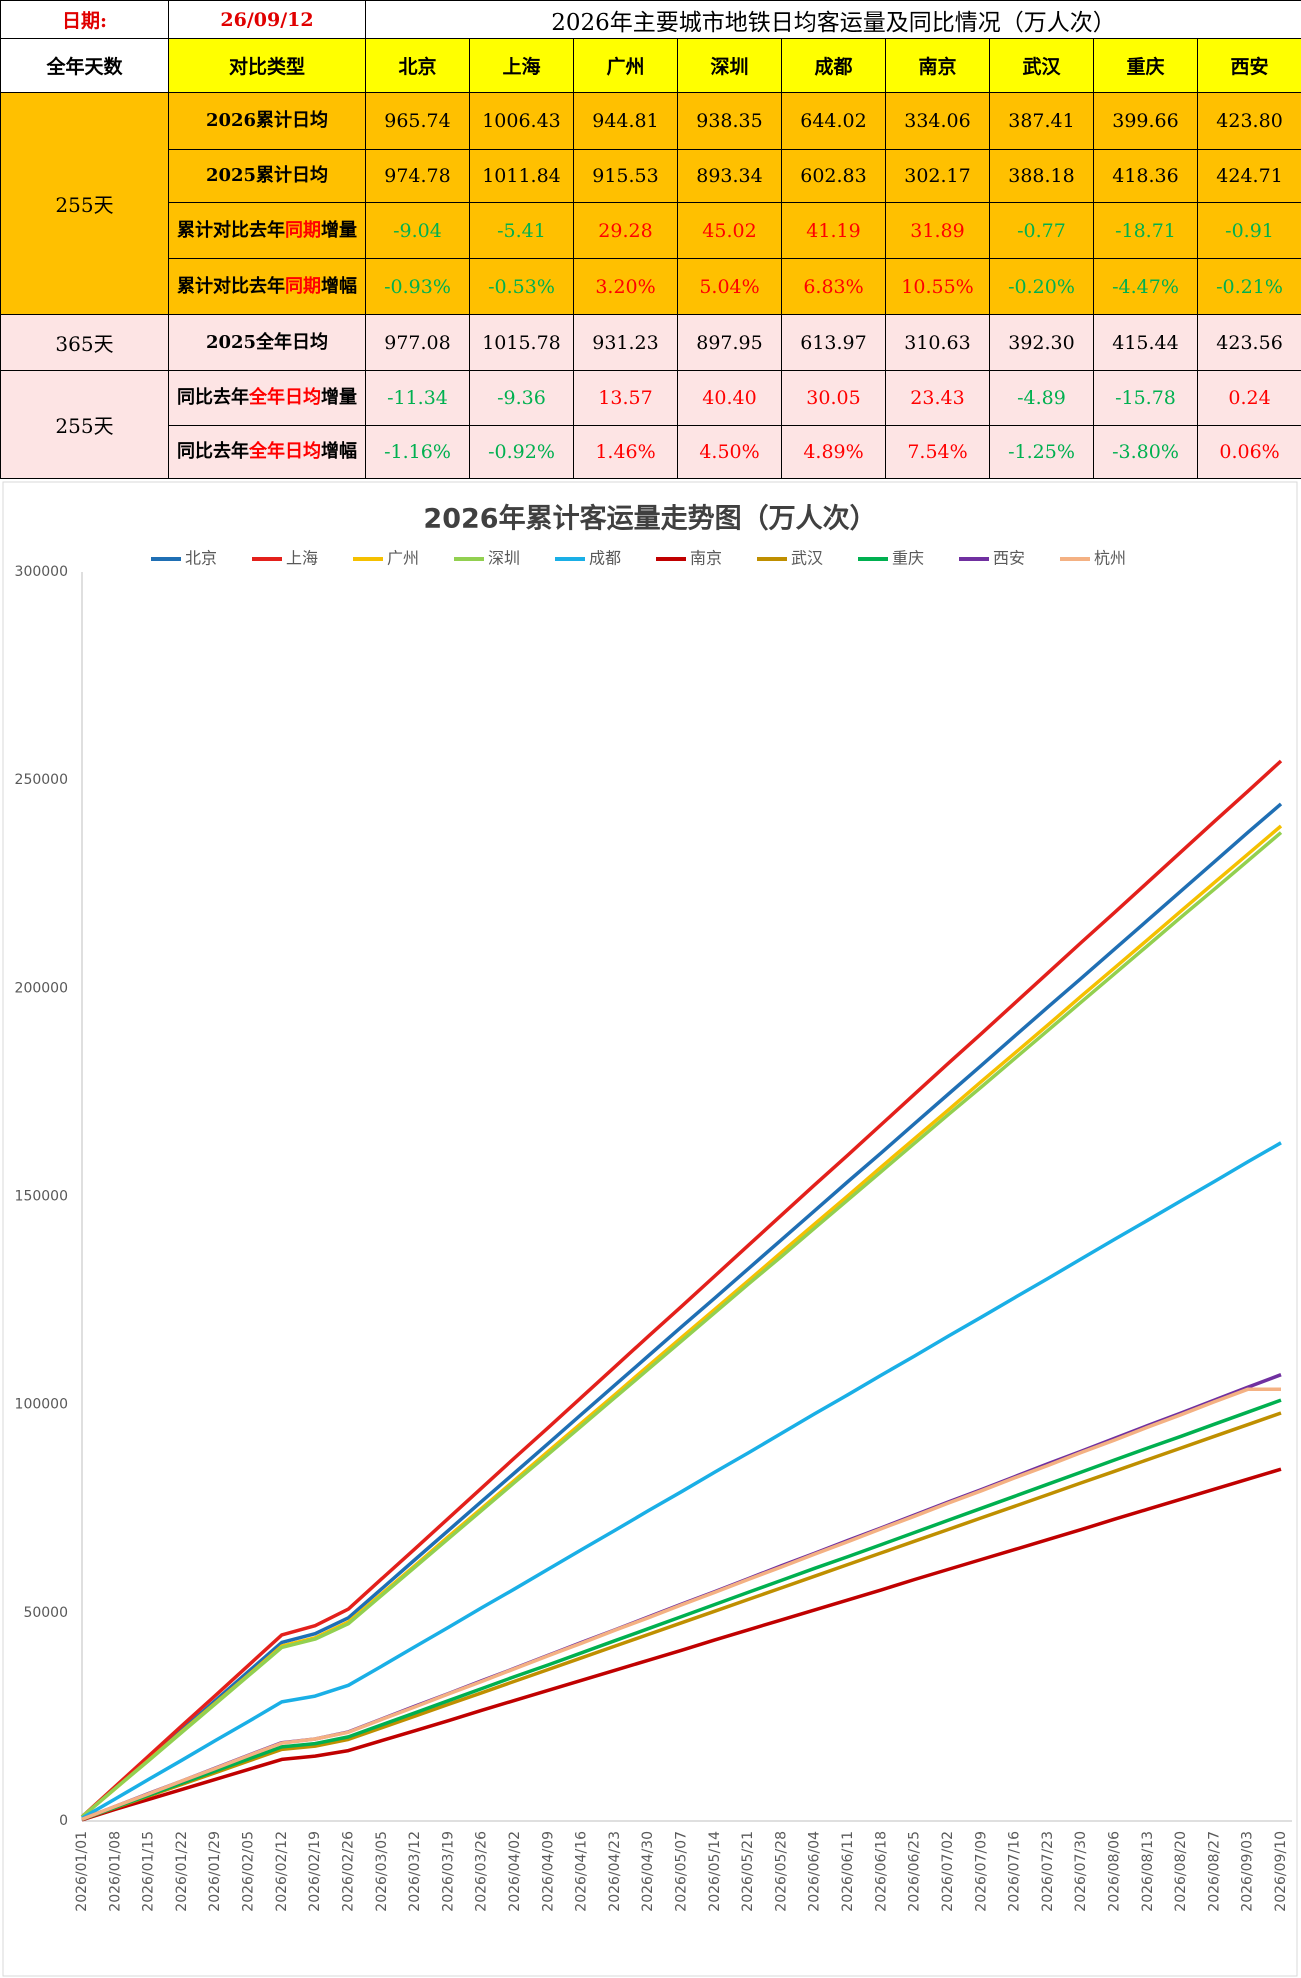 This screenshot has height=1978, width=1301. I want to click on legend-label: 西安, so click(1009, 558).